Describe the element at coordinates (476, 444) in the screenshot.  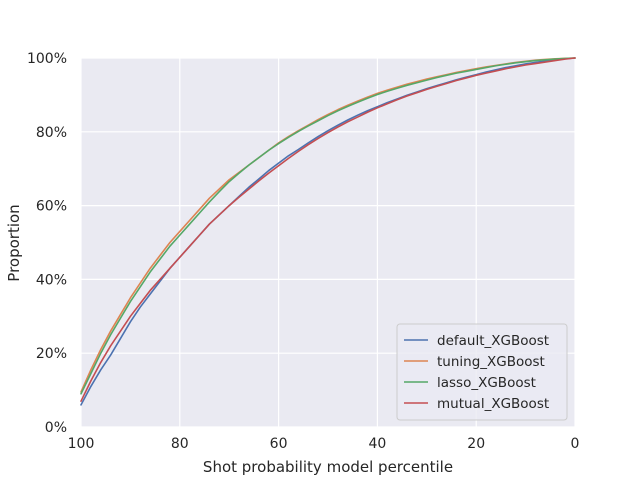
I see `x-tick-label: 20` at that location.